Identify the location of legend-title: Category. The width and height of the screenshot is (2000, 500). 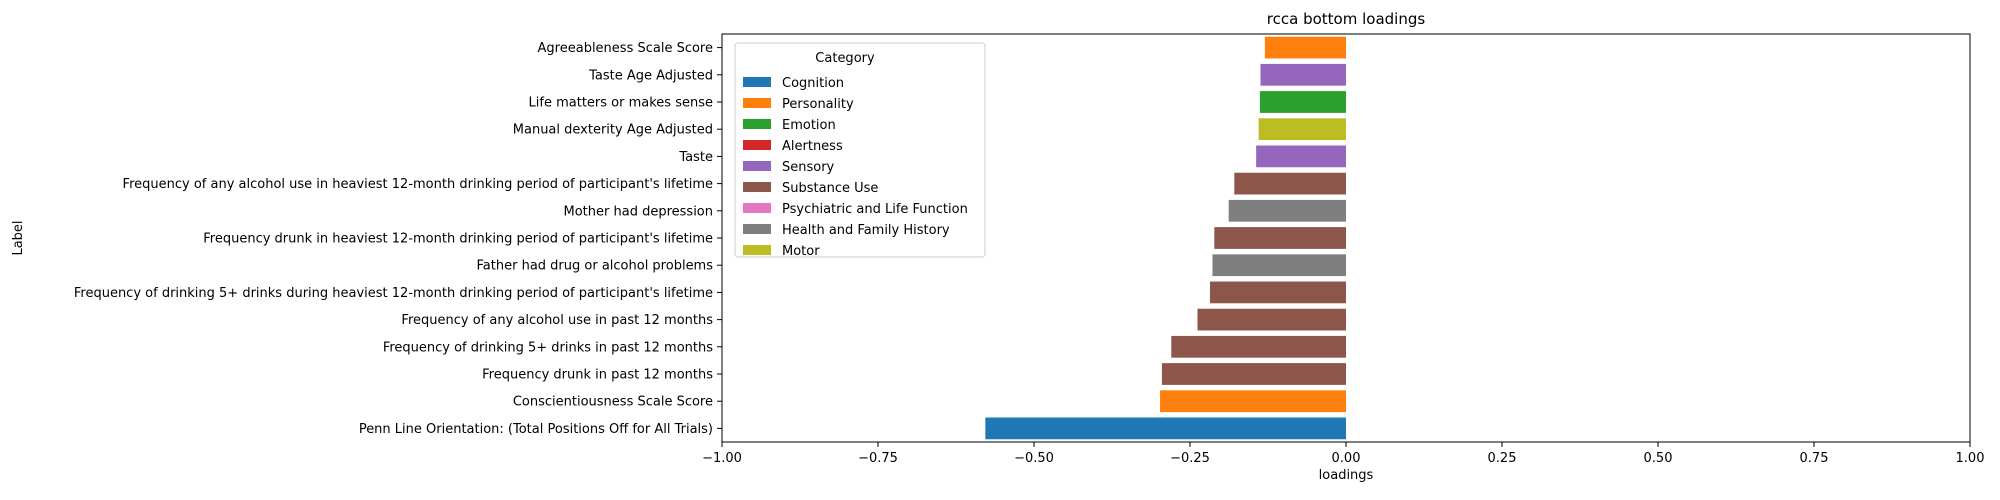
(845, 58).